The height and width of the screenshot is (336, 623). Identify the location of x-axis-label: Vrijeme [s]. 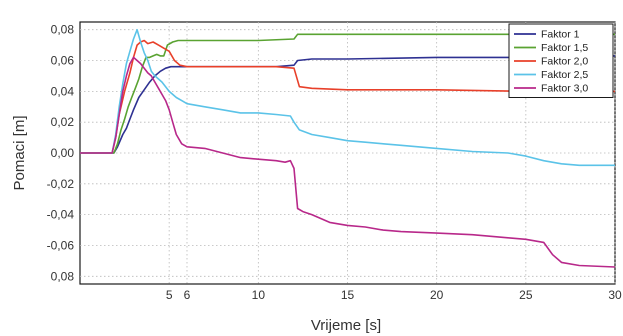
(346, 325).